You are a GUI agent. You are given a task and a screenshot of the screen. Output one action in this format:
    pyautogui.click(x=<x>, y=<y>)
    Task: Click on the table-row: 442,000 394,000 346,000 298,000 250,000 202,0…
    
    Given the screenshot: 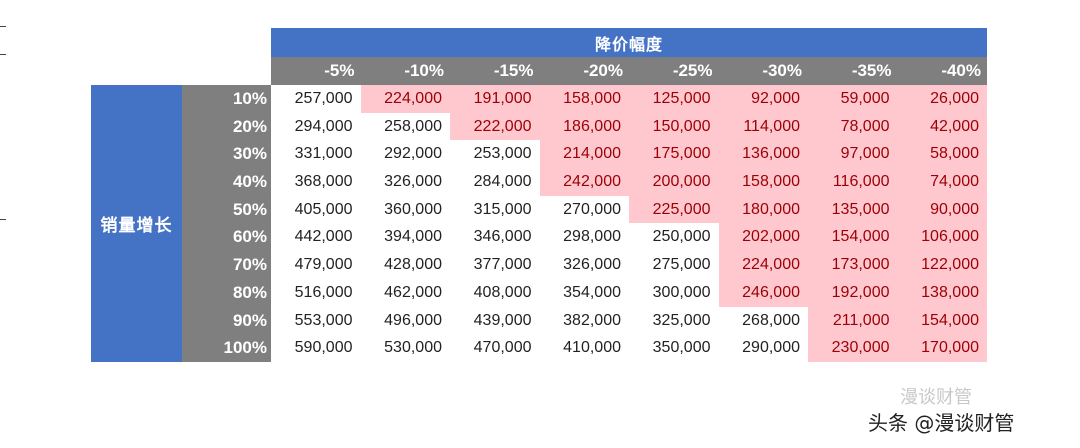 What is the action you would take?
    pyautogui.click(x=629, y=237)
    